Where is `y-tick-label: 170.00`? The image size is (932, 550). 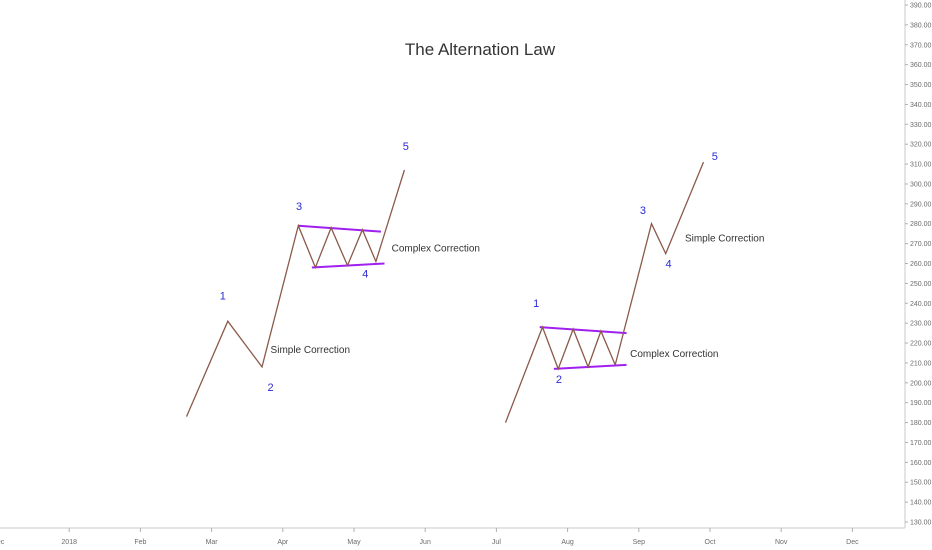
y-tick-label: 170.00 is located at coordinates (921, 443).